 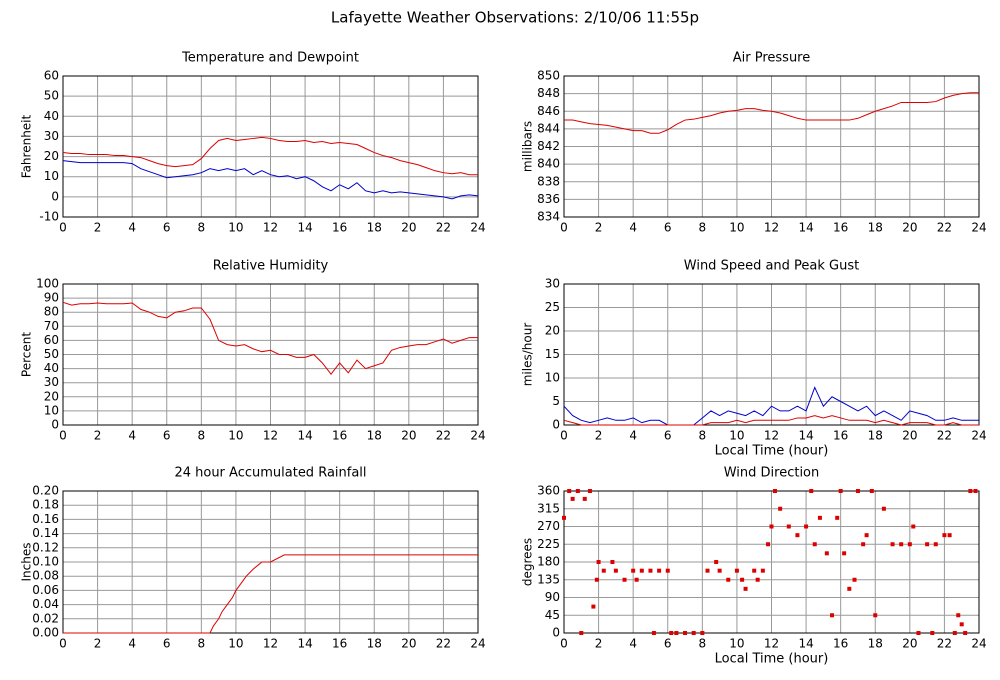 What do you see at coordinates (45, 590) in the screenshot?
I see `y-tick-label: 0.06` at bounding box center [45, 590].